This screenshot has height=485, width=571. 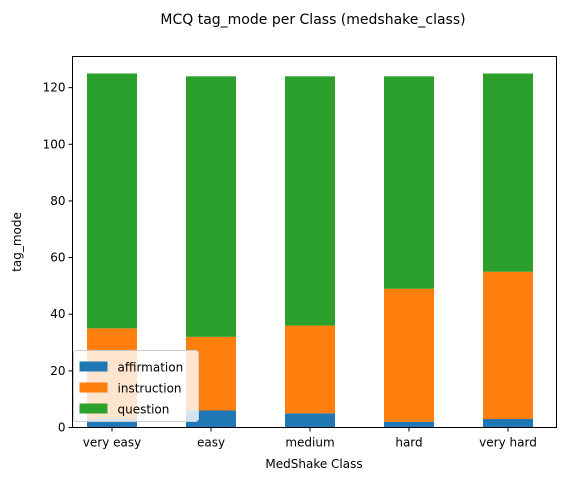 I want to click on x-tick-label: easy, so click(x=211, y=443).